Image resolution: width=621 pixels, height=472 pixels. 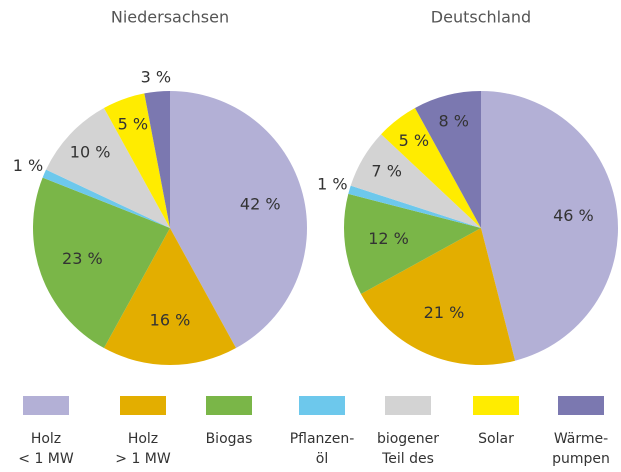 What do you see at coordinates (170, 320) in the screenshot?
I see `data-label: 16 %` at bounding box center [170, 320].